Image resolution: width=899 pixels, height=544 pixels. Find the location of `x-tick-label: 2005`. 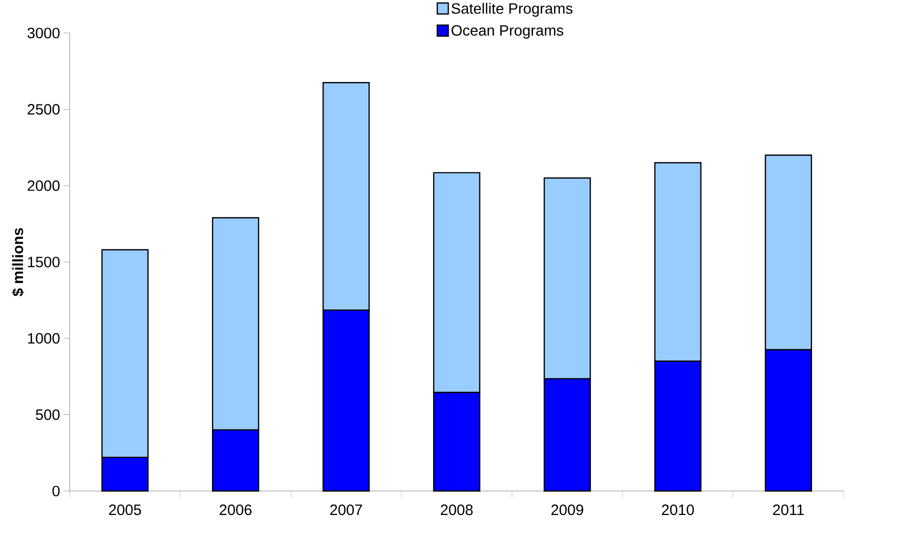

x-tick-label: 2005 is located at coordinates (125, 510).